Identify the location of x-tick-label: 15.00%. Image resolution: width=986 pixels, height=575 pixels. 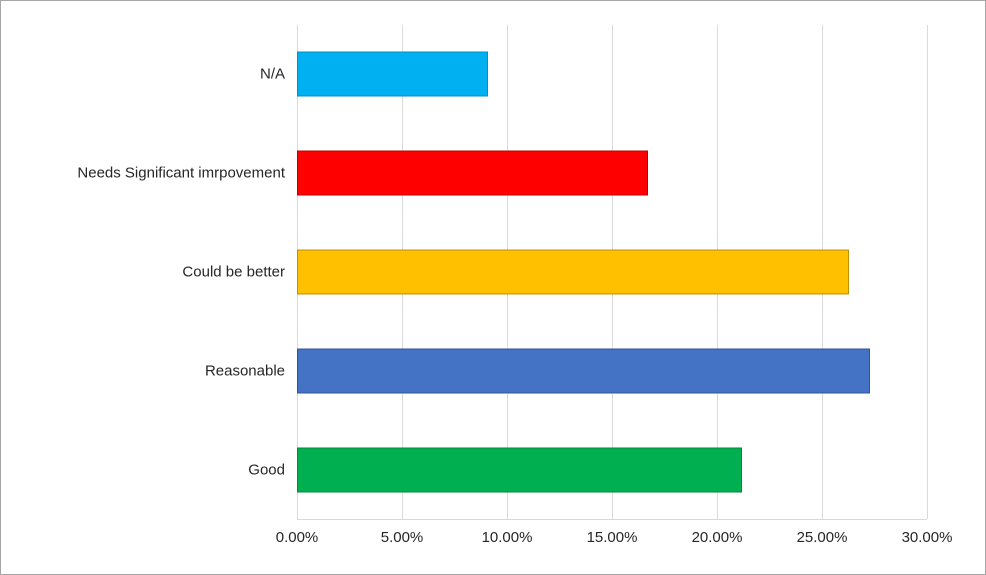
(612, 537).